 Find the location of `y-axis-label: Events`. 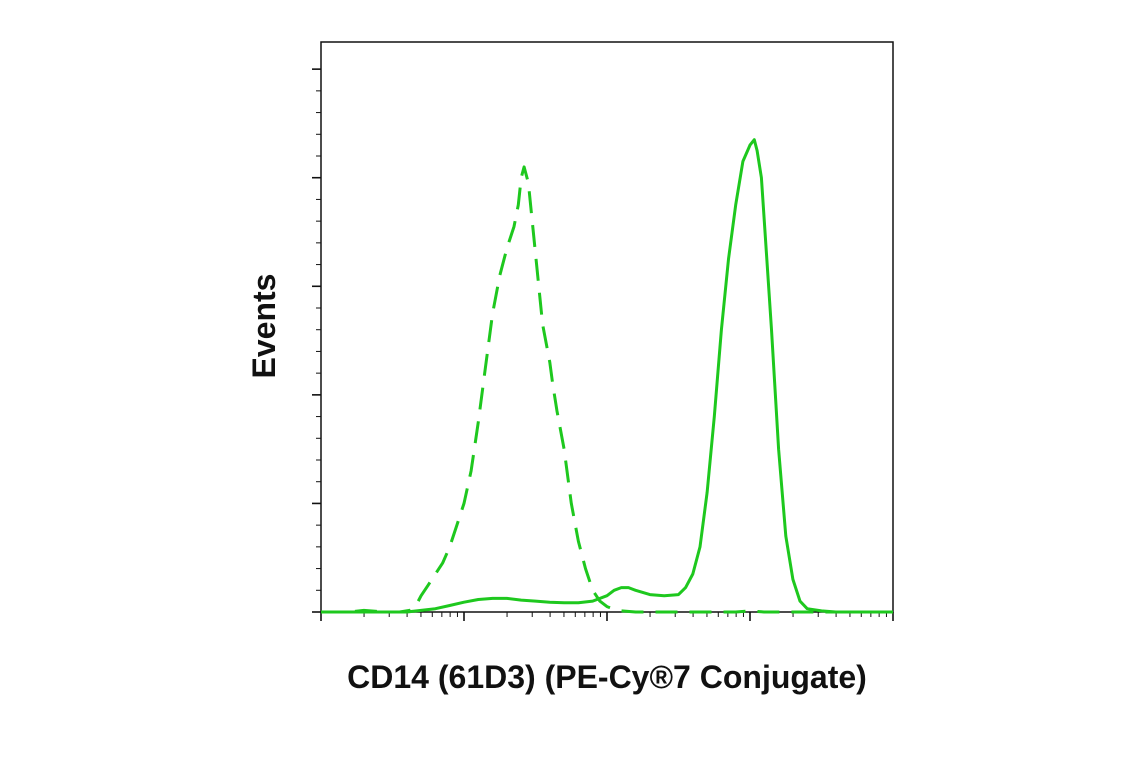

y-axis-label: Events is located at coordinates (264, 326).